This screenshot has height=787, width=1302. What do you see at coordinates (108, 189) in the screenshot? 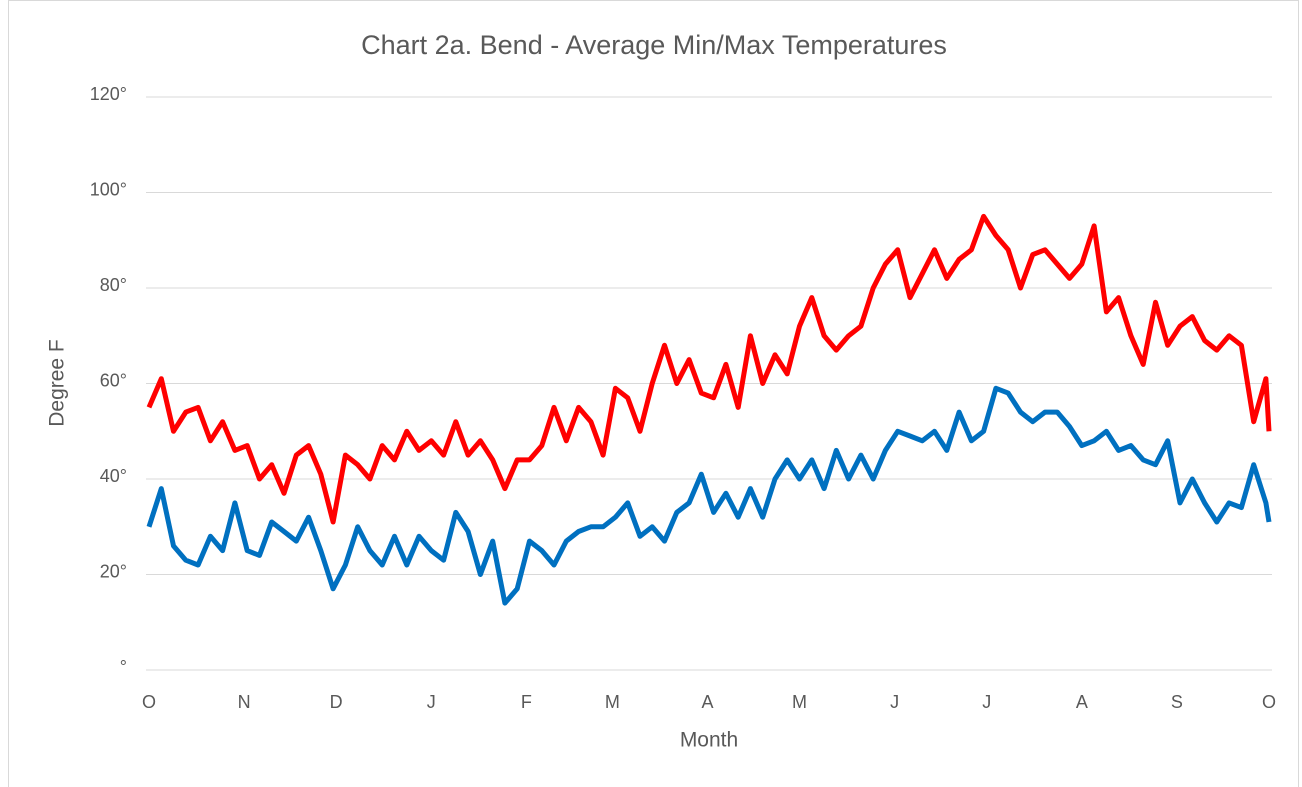
I see `y-tick-label: 100°` at bounding box center [108, 189].